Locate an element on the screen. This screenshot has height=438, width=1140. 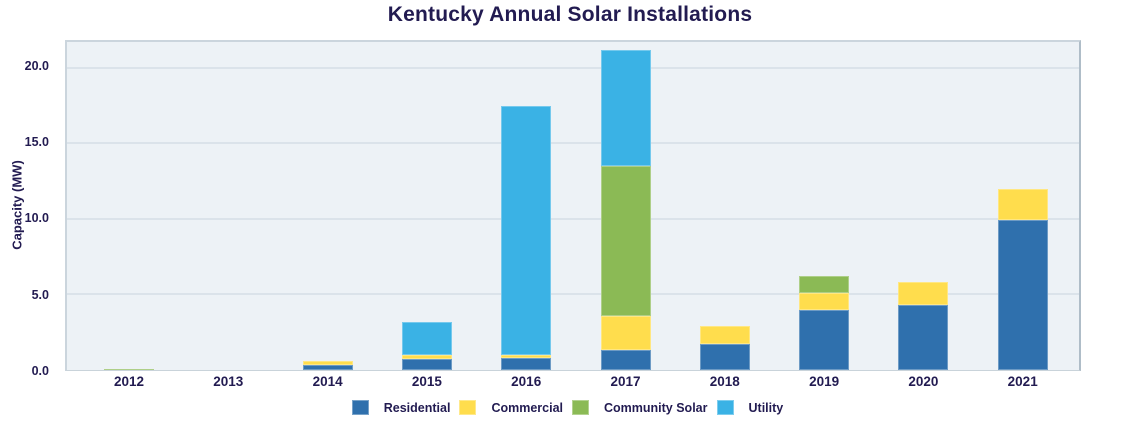
bar-segment-residential-2019 is located at coordinates (824, 339).